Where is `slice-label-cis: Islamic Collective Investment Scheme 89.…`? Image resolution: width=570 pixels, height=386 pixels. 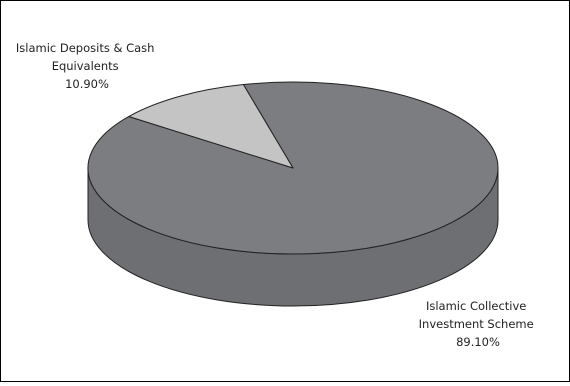 slice-label-cis: Islamic Collective Investment Scheme 89.… is located at coordinates (478, 324).